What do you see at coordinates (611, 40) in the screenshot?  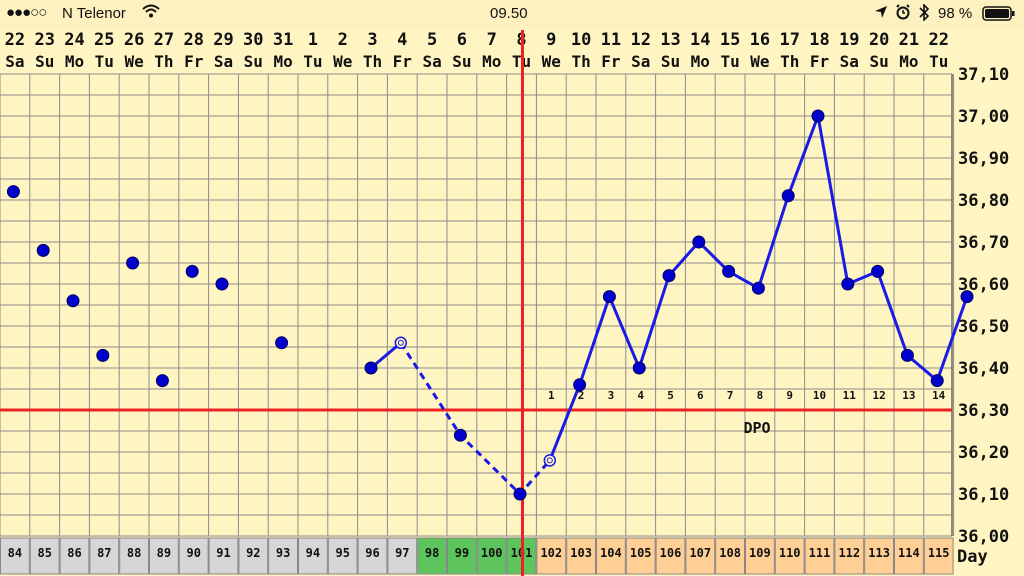 I see `date-label: 11` at bounding box center [611, 40].